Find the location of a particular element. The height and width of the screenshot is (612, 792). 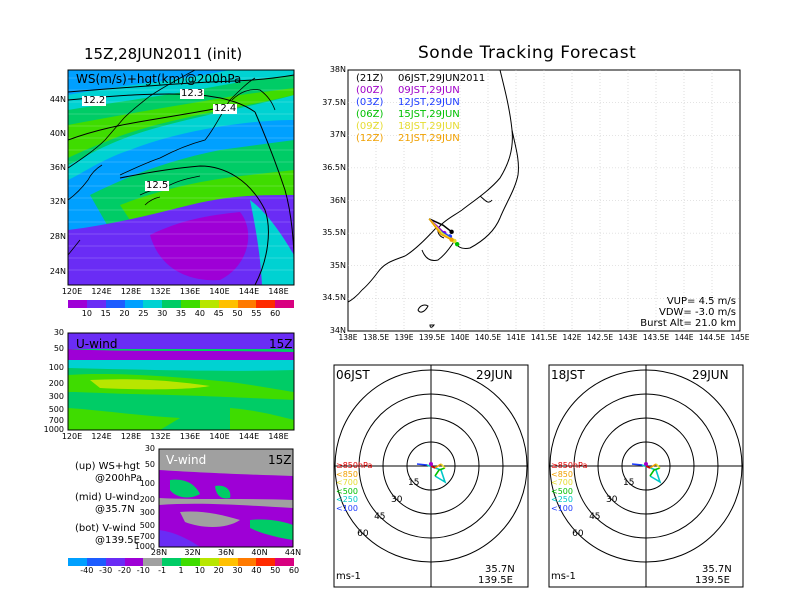

left-title: 15Z,28JUN2011 (init) is located at coordinates (163, 54).